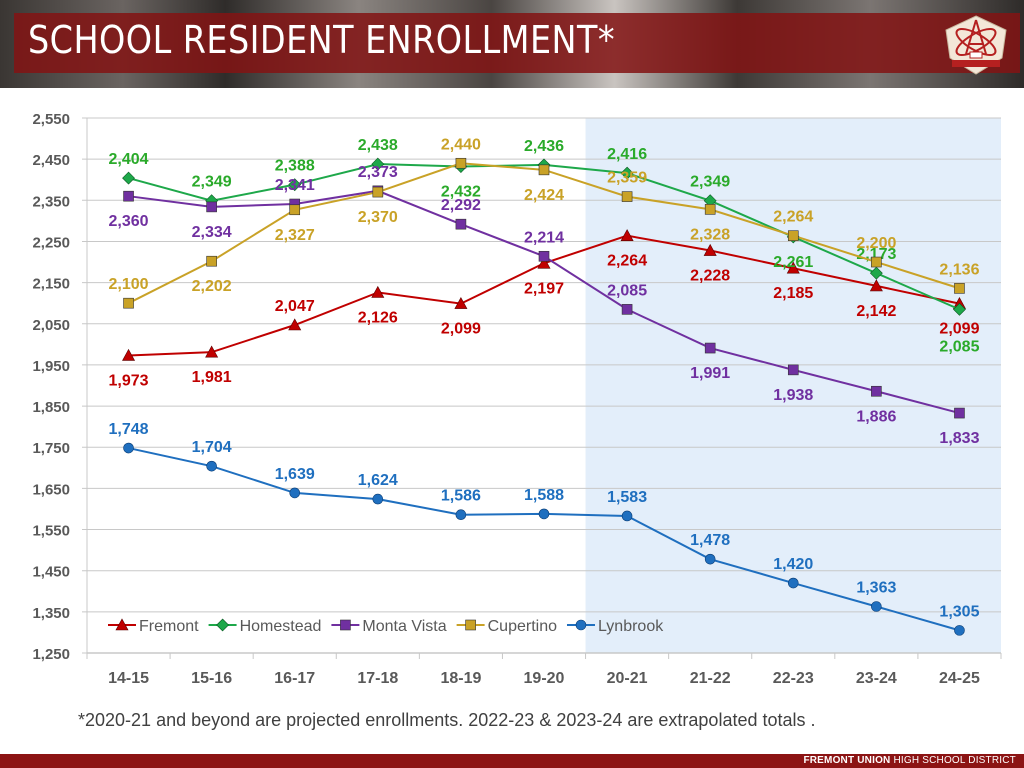  What do you see at coordinates (959, 678) in the screenshot?
I see `x-tick-label: 24-25` at bounding box center [959, 678].